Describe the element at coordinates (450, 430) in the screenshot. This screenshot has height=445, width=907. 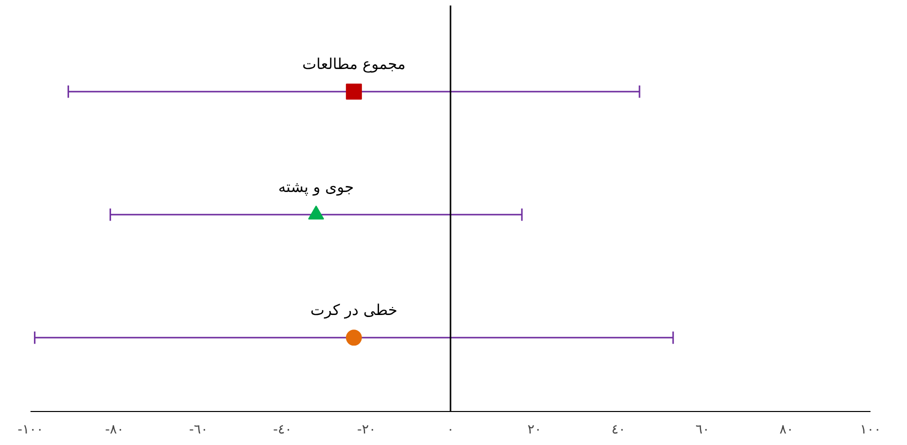
I see `x-tick-label: ٠` at that location.